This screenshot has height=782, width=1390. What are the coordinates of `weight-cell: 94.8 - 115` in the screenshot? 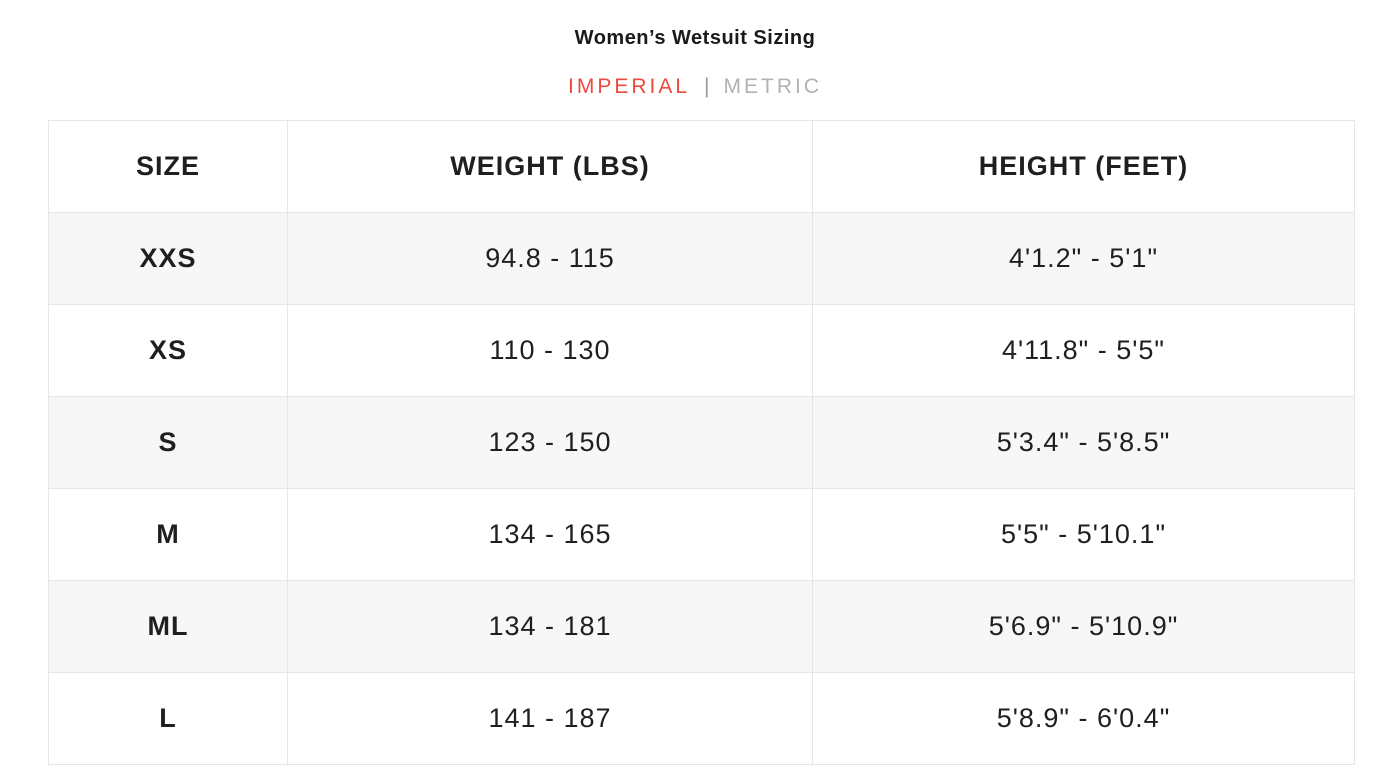 It's located at (550, 258).